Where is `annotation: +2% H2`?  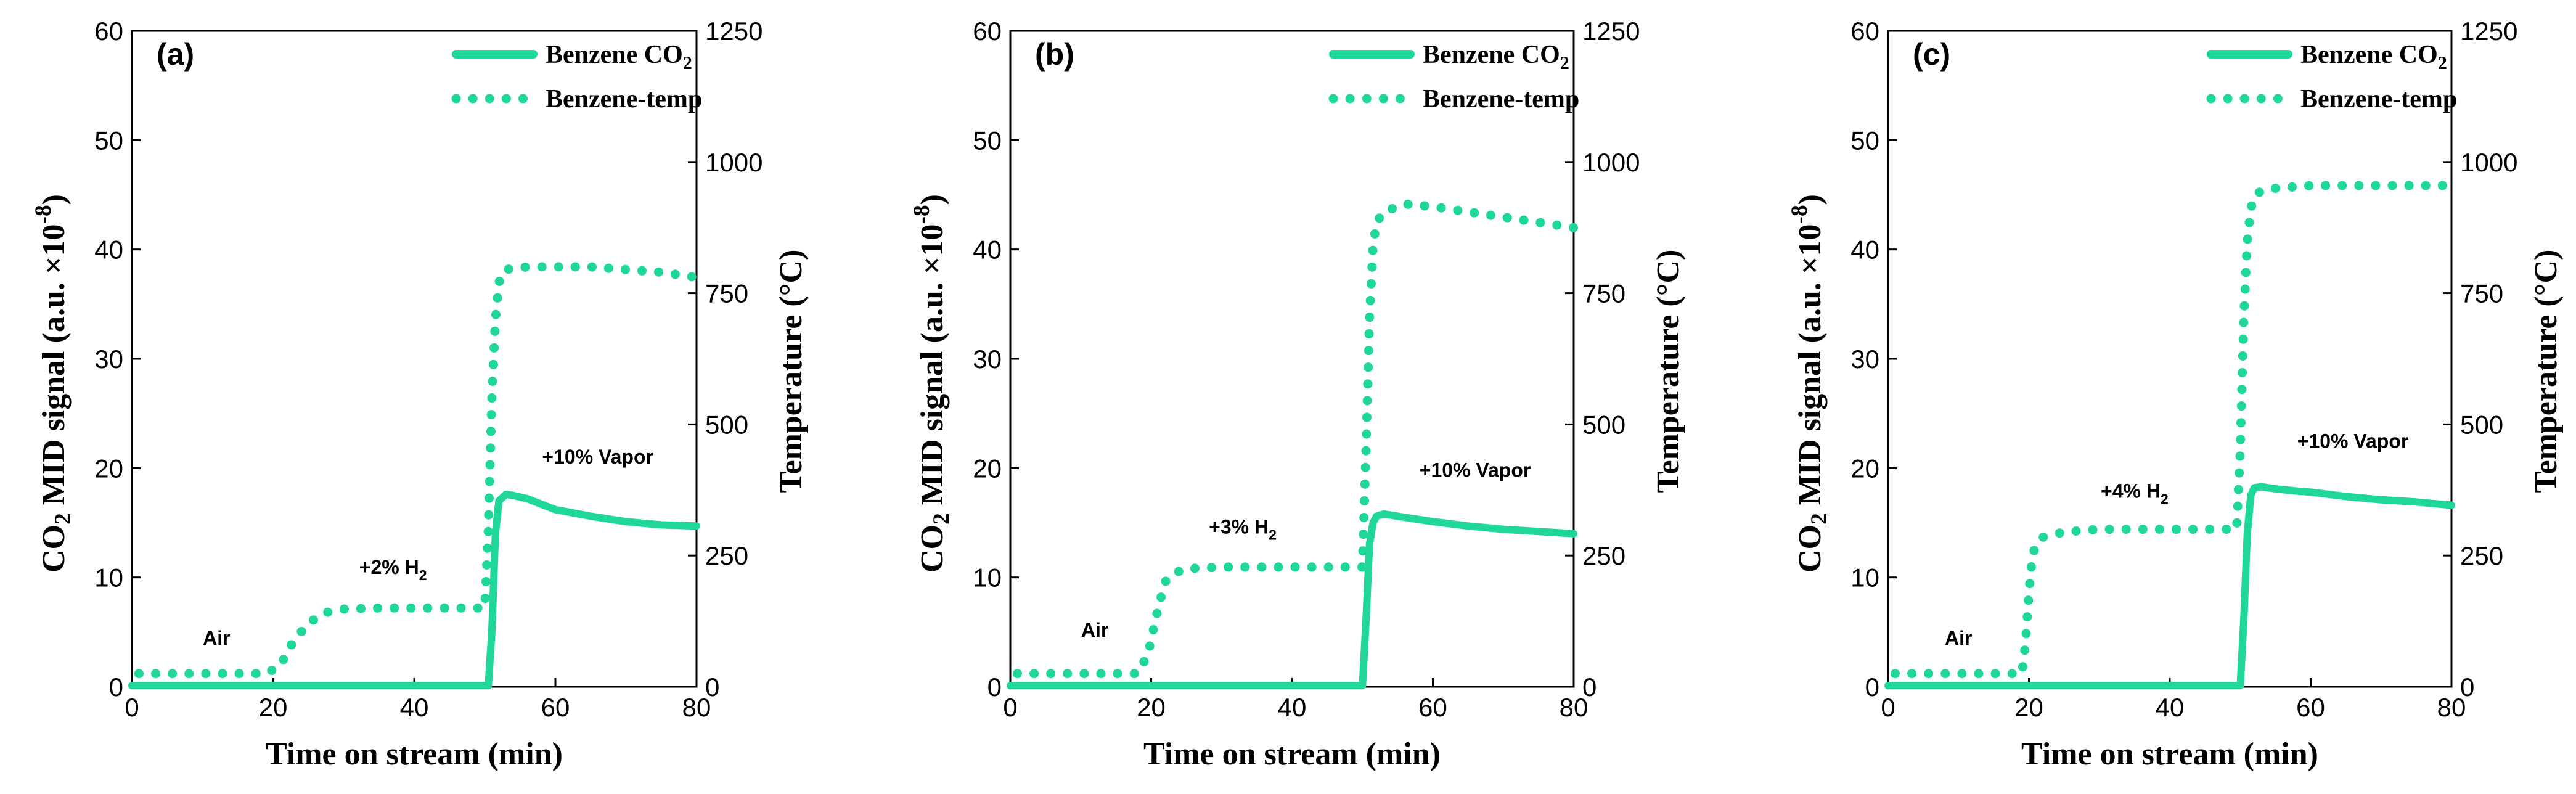
annotation: +2% H2 is located at coordinates (393, 569).